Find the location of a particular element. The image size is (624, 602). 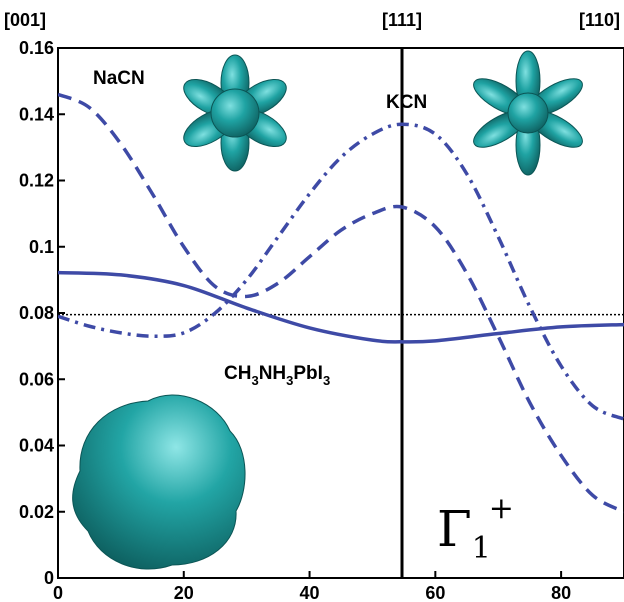

mapbi3-sub3: 3 is located at coordinates (326, 380).